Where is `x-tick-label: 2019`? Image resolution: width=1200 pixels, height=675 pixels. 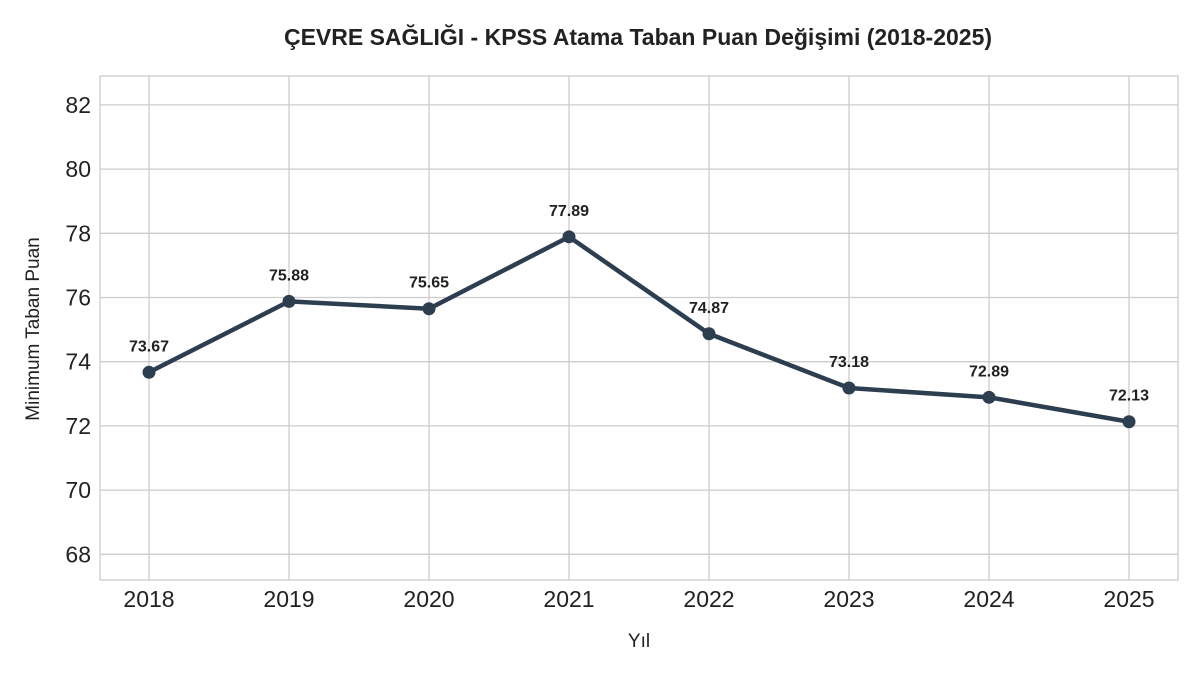 x-tick-label: 2019 is located at coordinates (288, 599).